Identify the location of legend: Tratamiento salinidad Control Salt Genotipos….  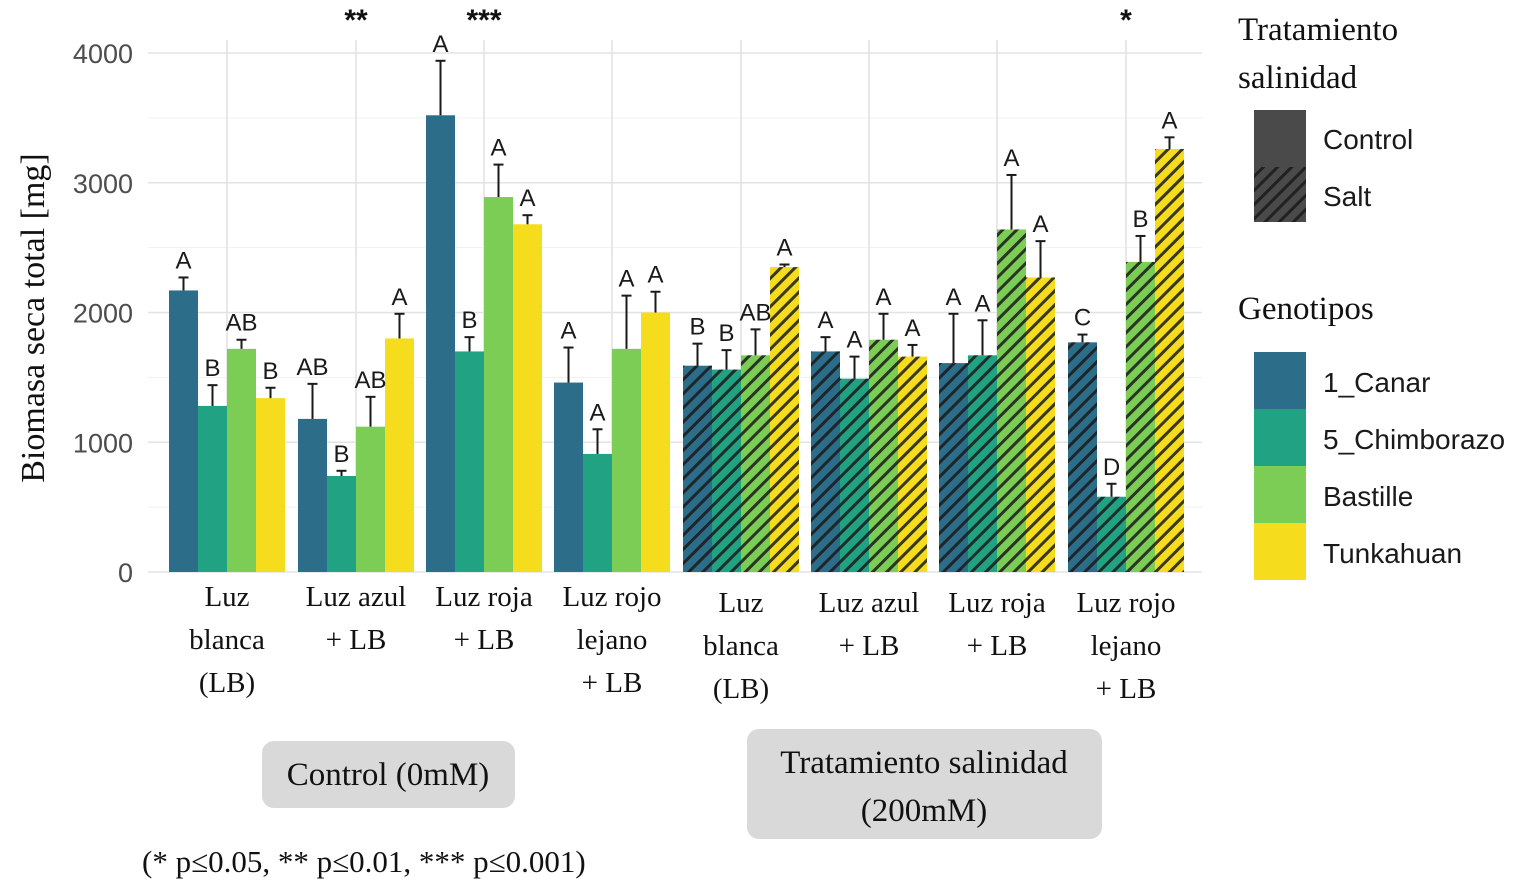
(1371, 296).